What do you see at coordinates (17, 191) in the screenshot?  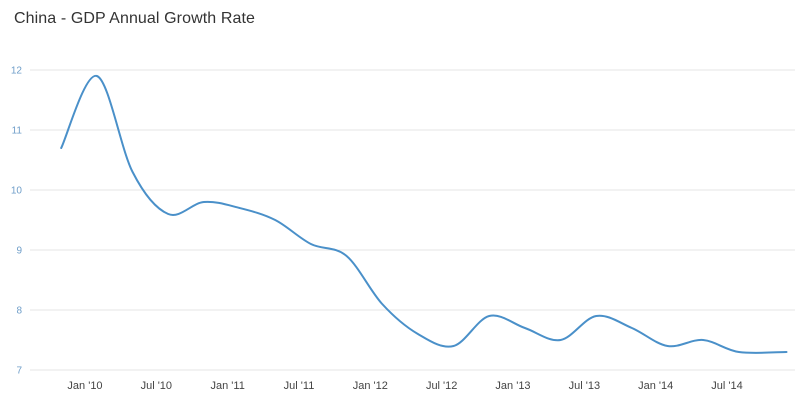 I see `y-tick-label: 10` at bounding box center [17, 191].